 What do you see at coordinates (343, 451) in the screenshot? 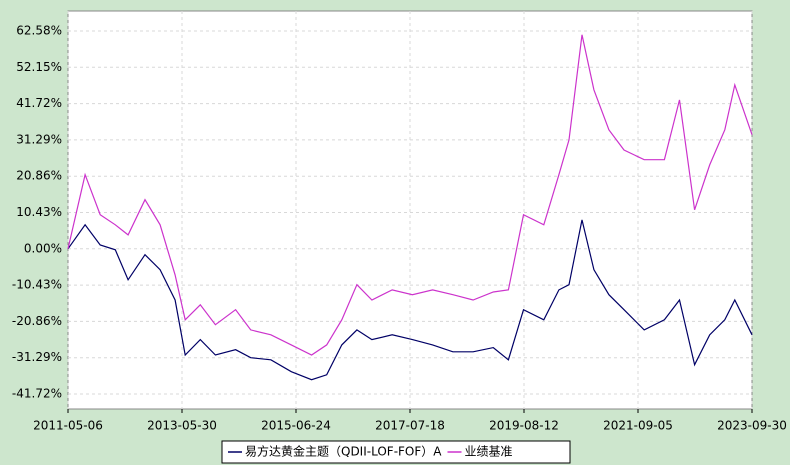
I see `legend-label: 易方达黄金主题（QDII-LOF-FOF）A` at bounding box center [343, 451].